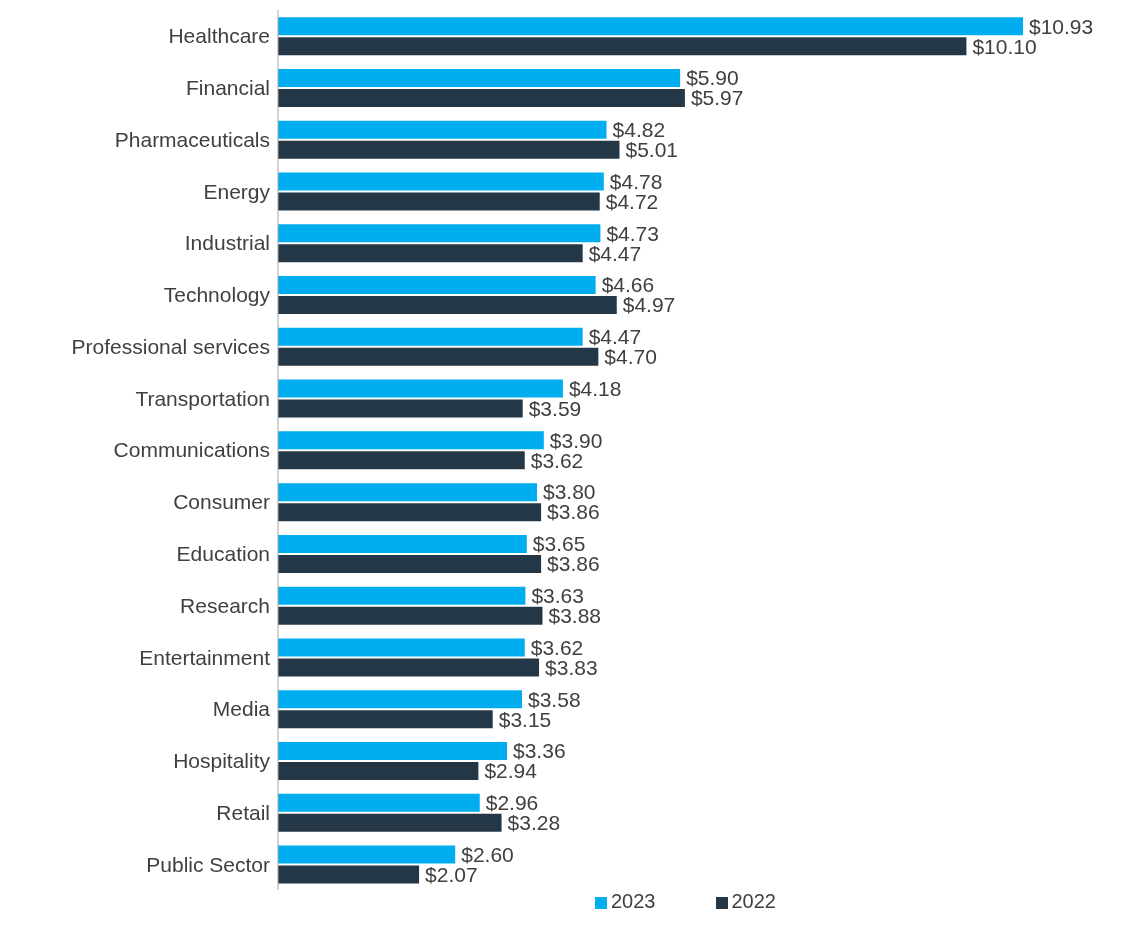  Describe the element at coordinates (192, 139) in the screenshot. I see `y-tick-label: Pharmaceuticals` at that location.